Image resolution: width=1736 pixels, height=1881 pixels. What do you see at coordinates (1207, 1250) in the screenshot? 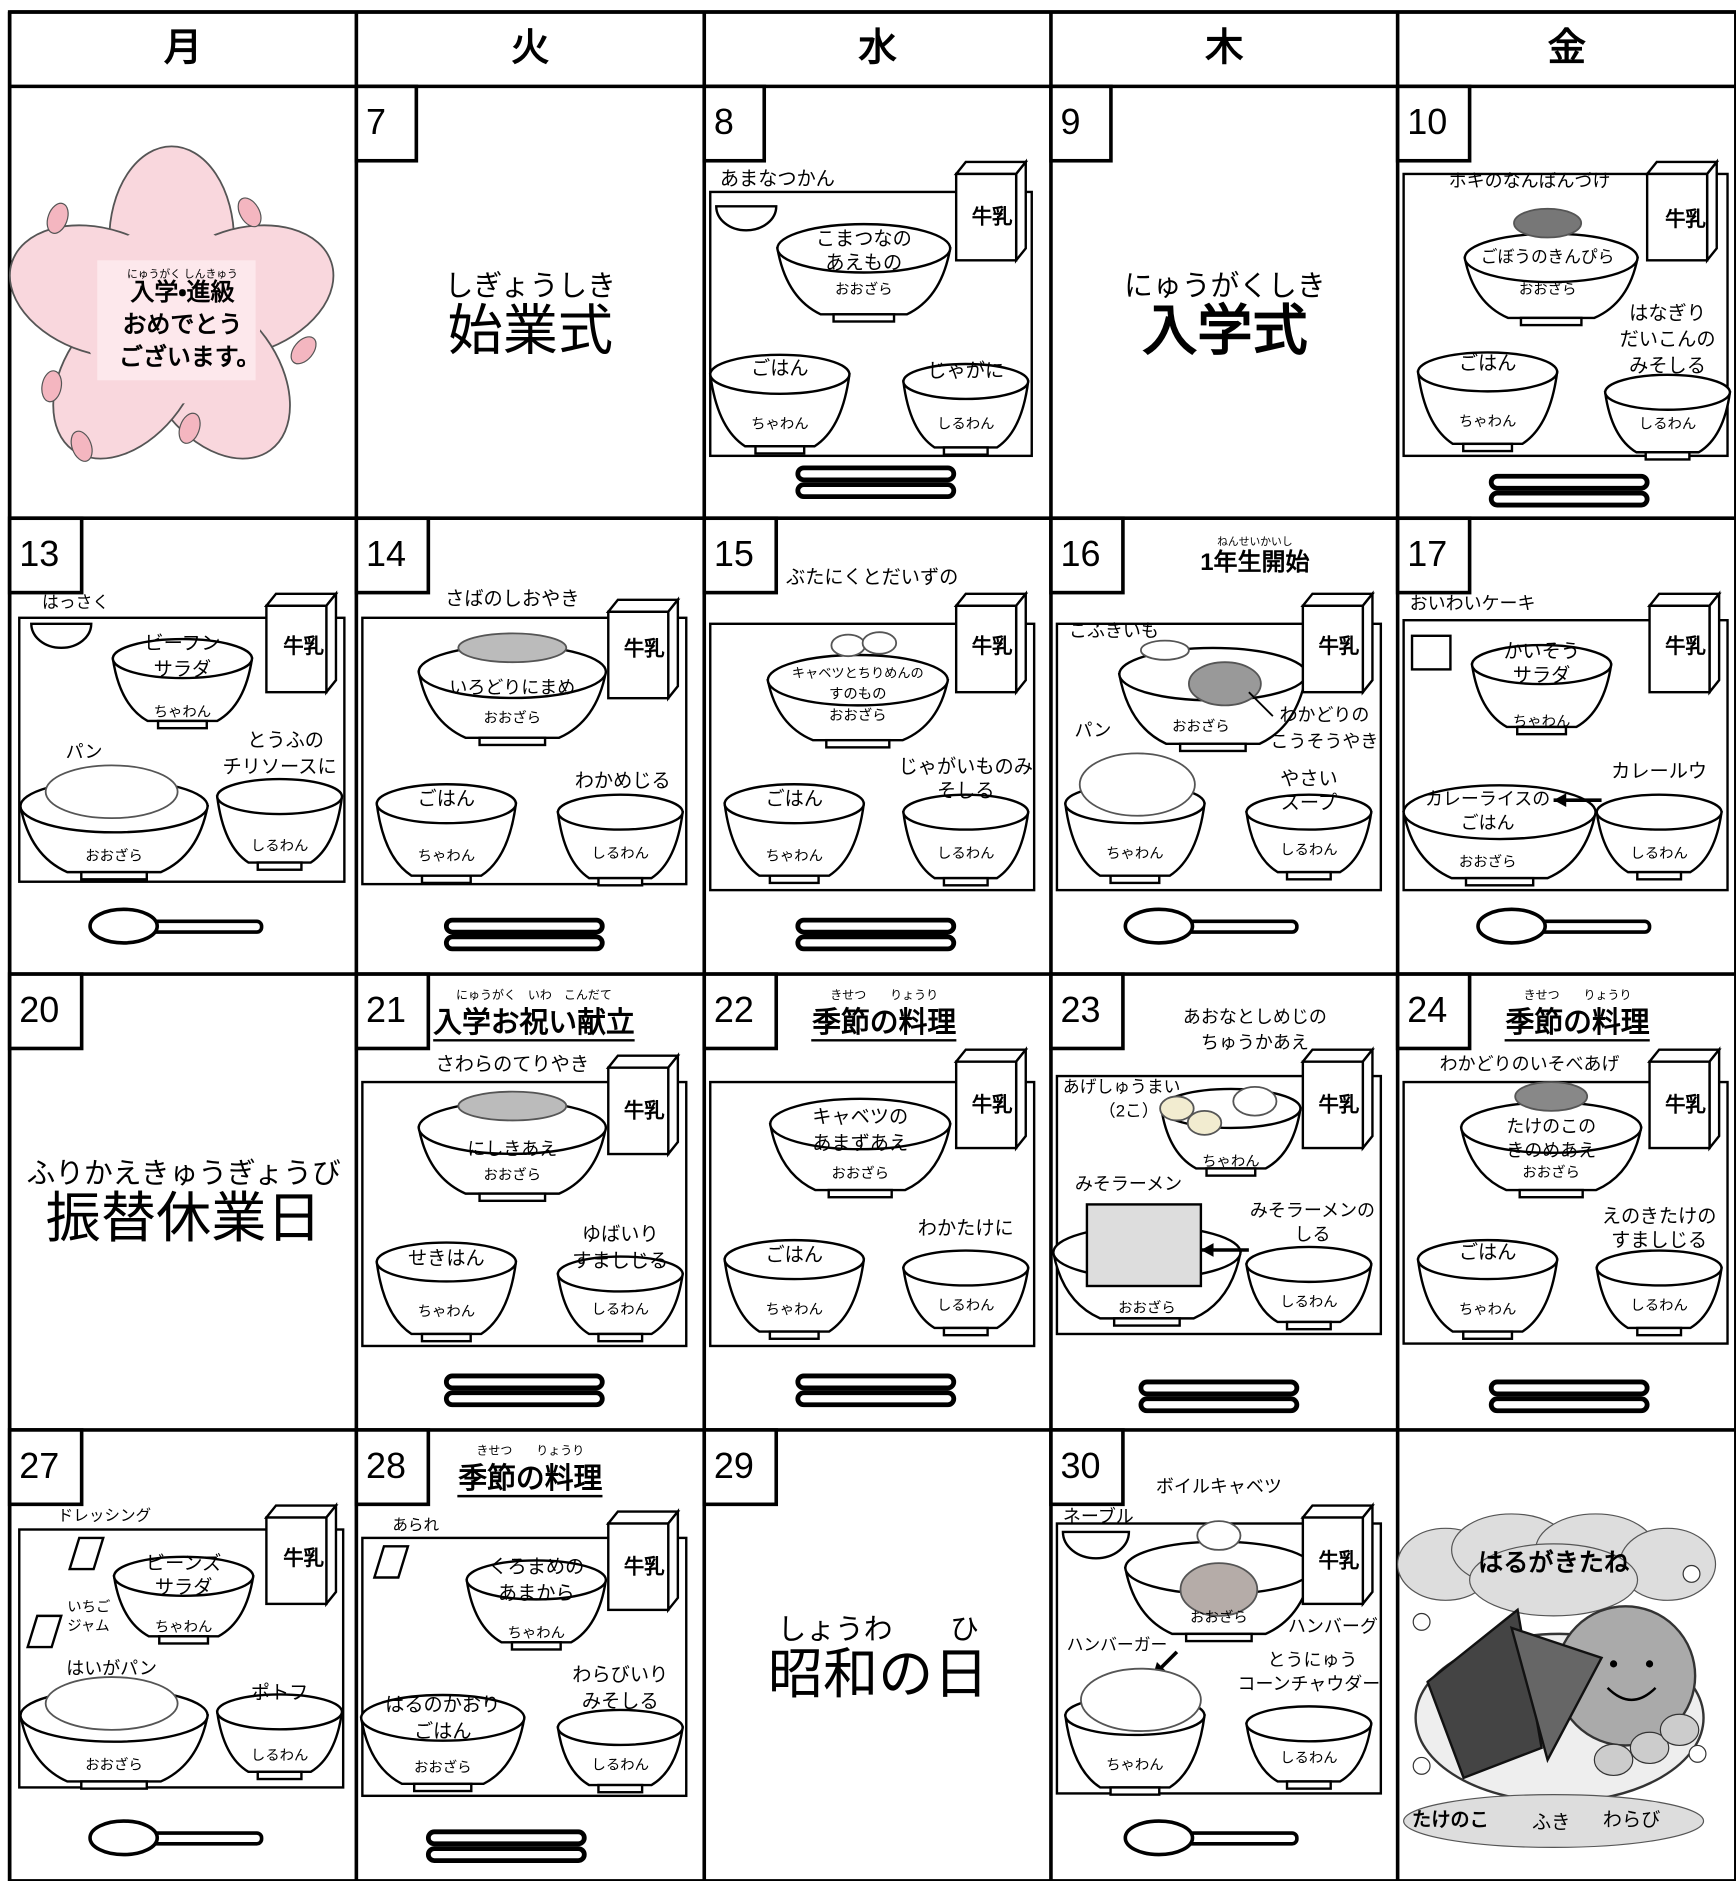
I see `arrow-head` at bounding box center [1207, 1250].